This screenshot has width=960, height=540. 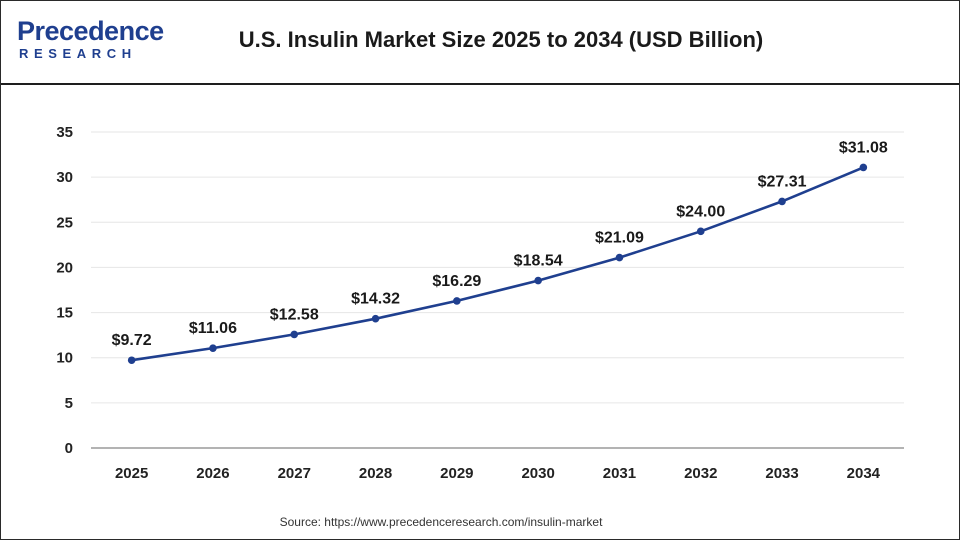 I want to click on y-tick-label-0: 0, so click(x=69, y=448).